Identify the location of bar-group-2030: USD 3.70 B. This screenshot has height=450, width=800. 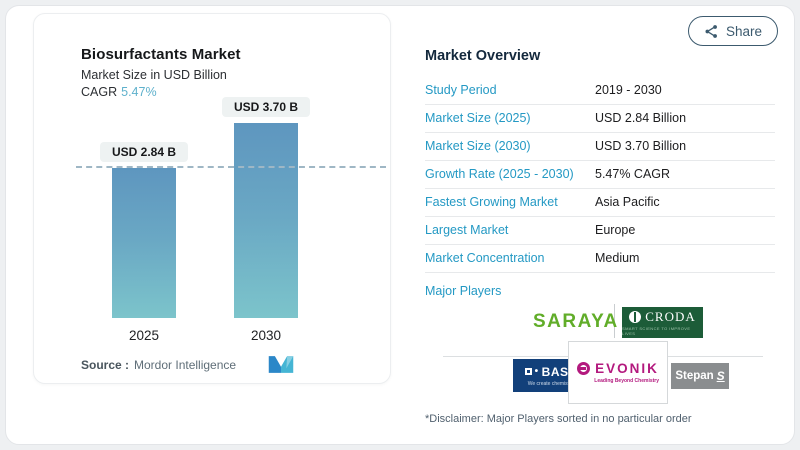
(266, 207).